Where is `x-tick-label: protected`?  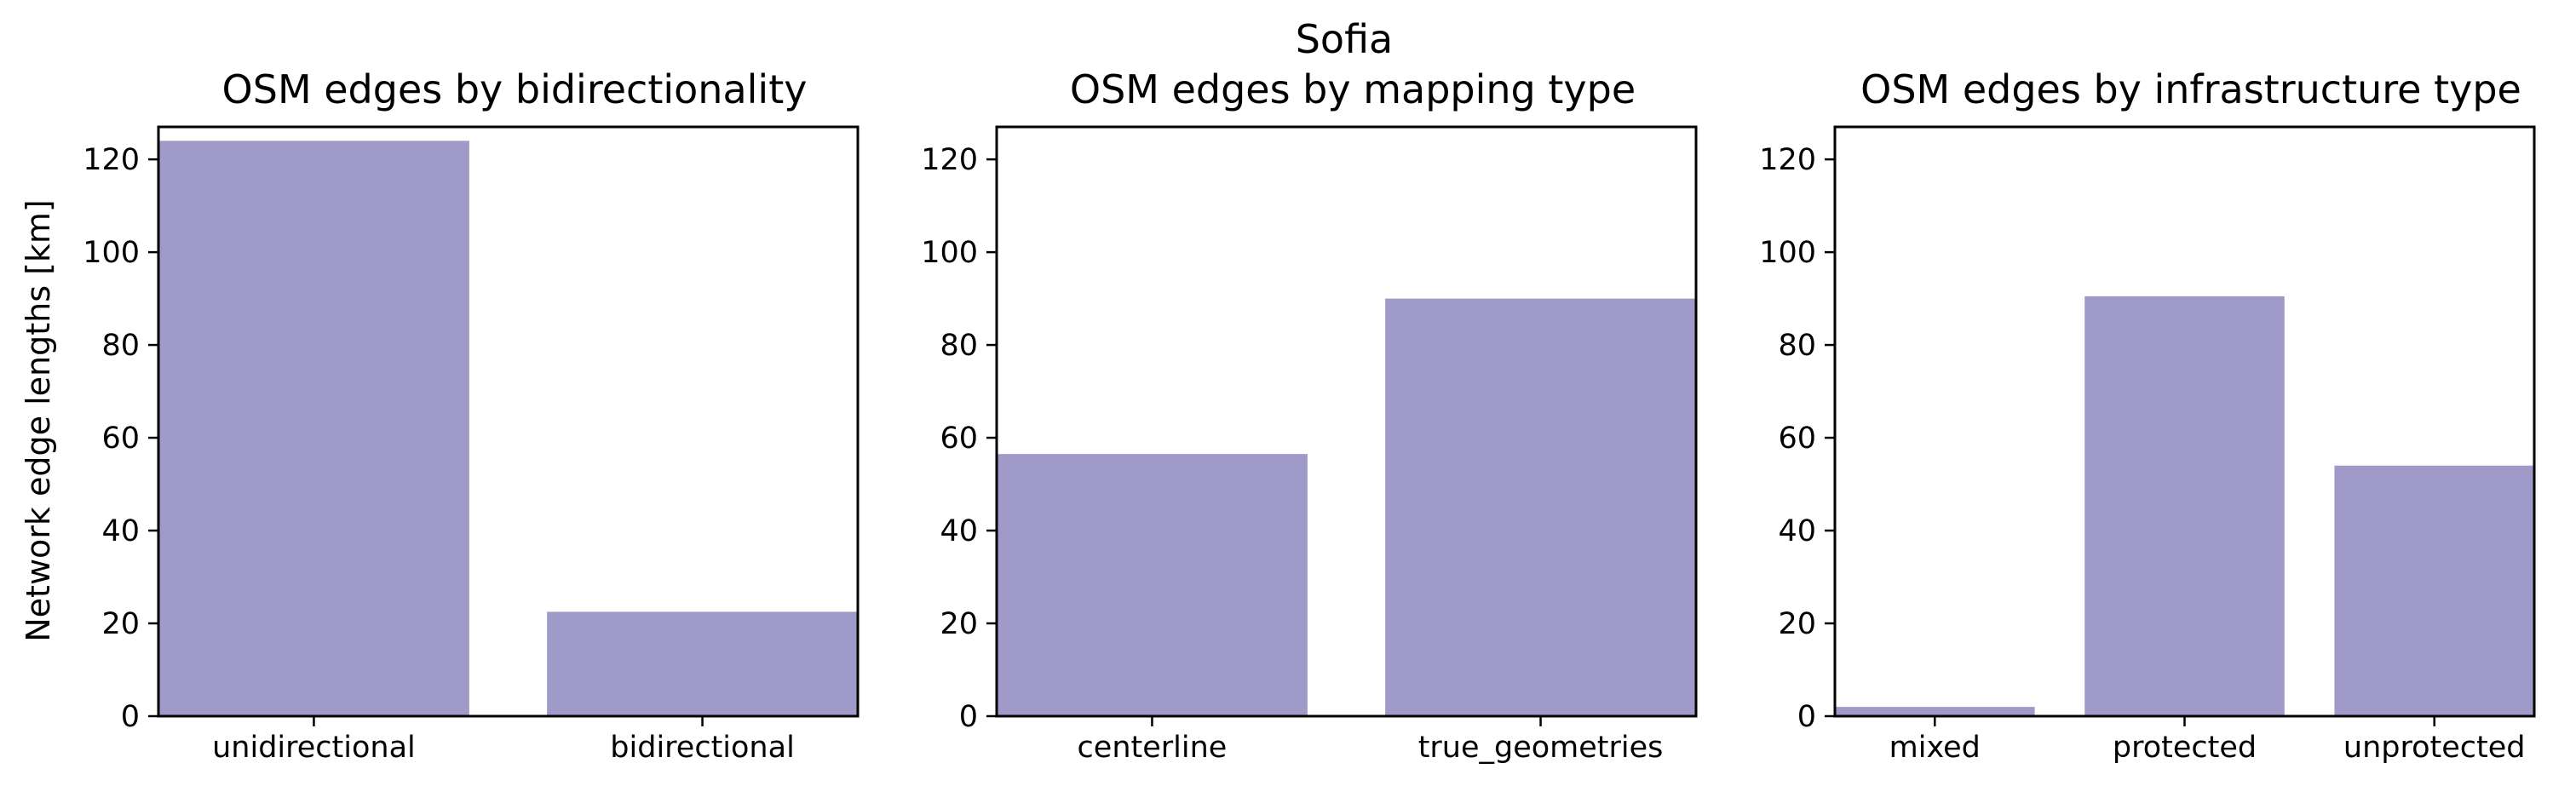
x-tick-label: protected is located at coordinates (2185, 748).